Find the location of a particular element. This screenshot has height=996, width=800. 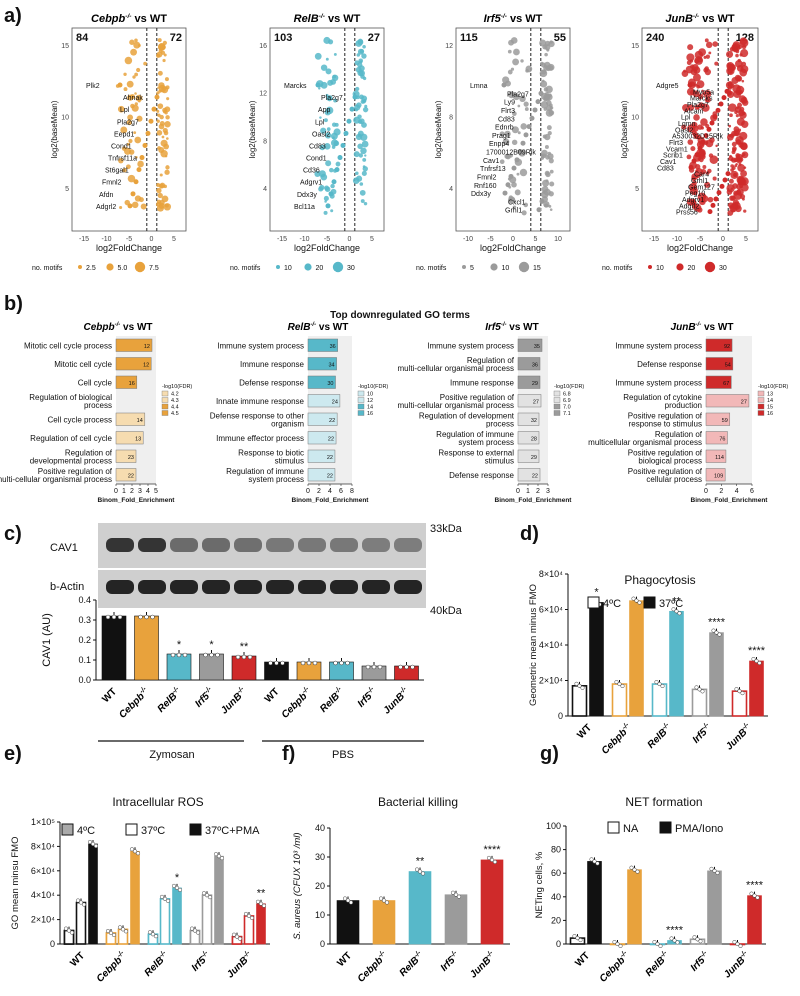

category-label: WT is located at coordinates (109, 695).